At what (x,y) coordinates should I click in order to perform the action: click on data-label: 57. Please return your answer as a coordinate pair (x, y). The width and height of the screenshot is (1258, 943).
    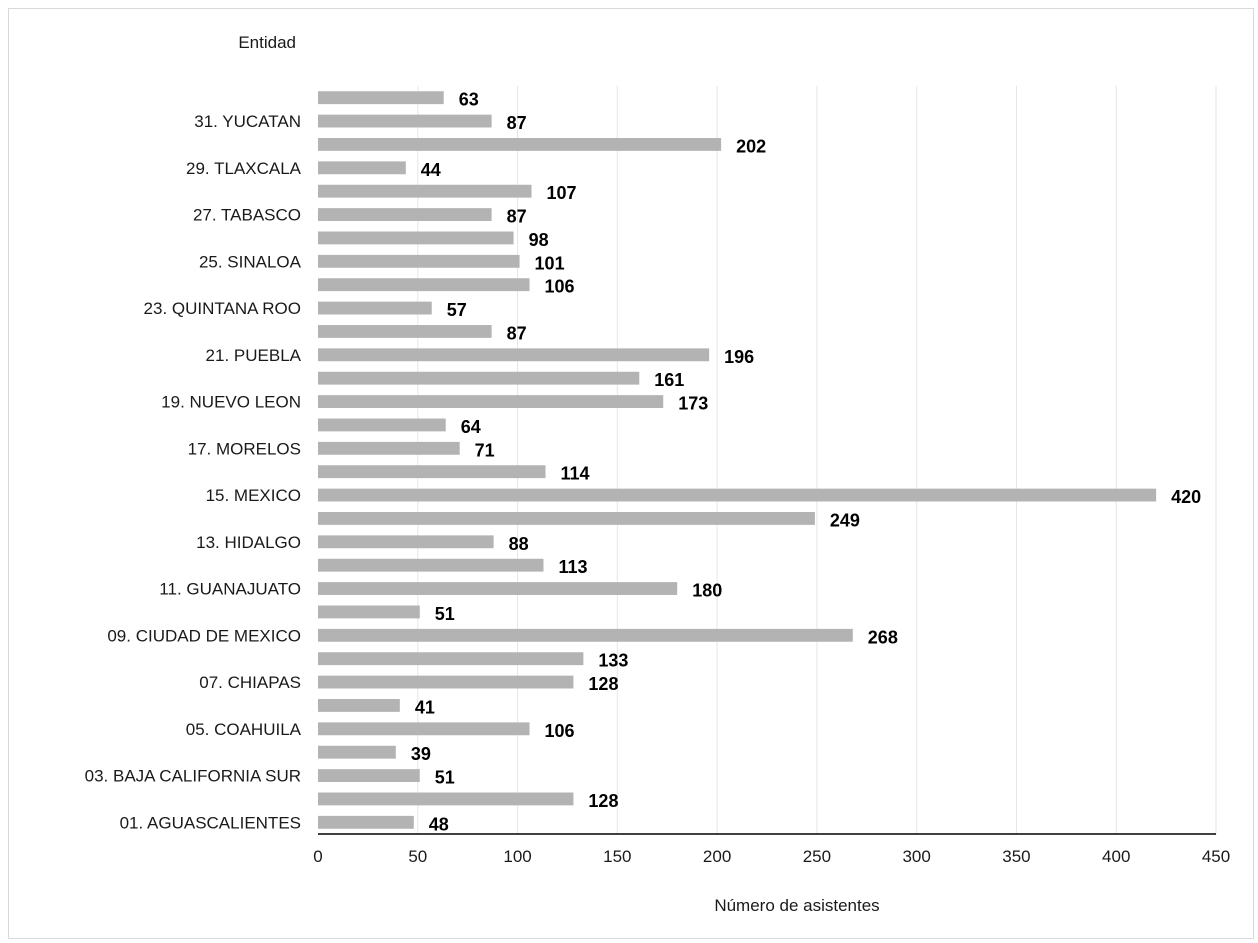
    Looking at the image, I should click on (457, 310).